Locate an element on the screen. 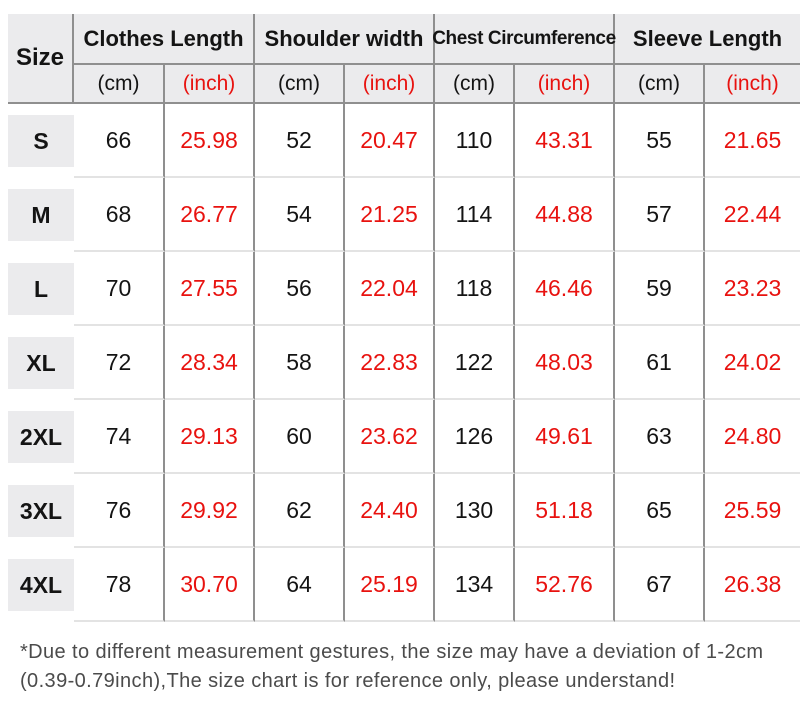 The image size is (800, 723). cell-sleeve-cm: 63 is located at coordinates (660, 437).